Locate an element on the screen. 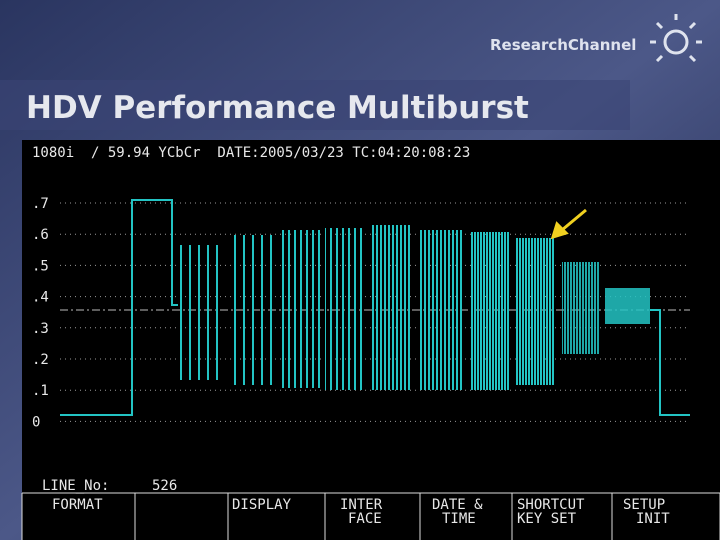  menu-label: DISPLAY is located at coordinates (262, 505).